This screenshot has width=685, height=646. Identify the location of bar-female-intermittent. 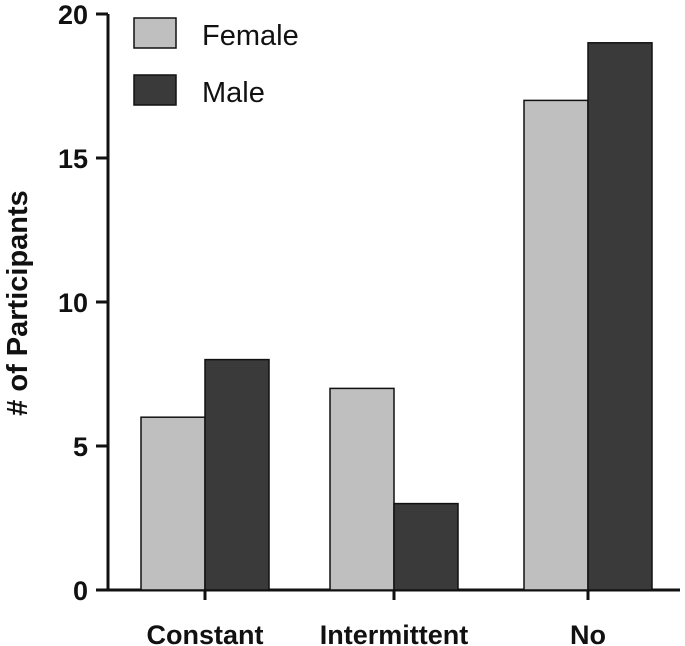
(362, 489).